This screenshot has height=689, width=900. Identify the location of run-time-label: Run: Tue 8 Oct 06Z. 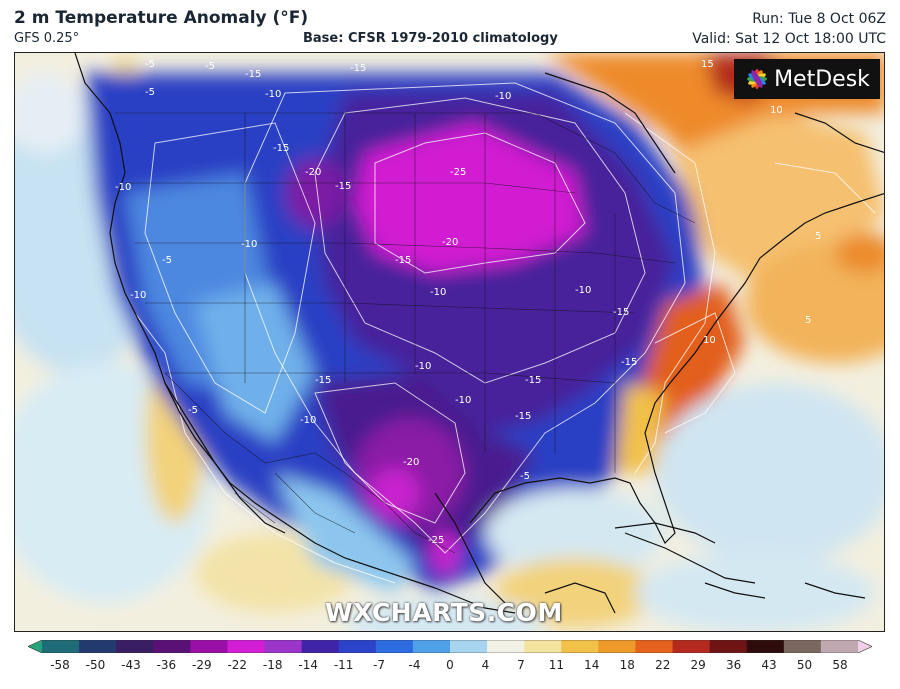
(819, 19).